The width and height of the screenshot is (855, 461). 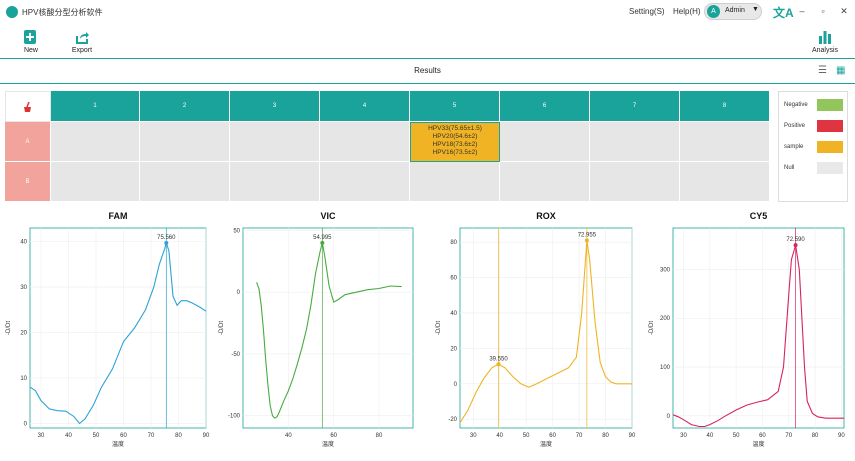 I want to click on caret-down-icon: ▼, so click(x=755, y=9).